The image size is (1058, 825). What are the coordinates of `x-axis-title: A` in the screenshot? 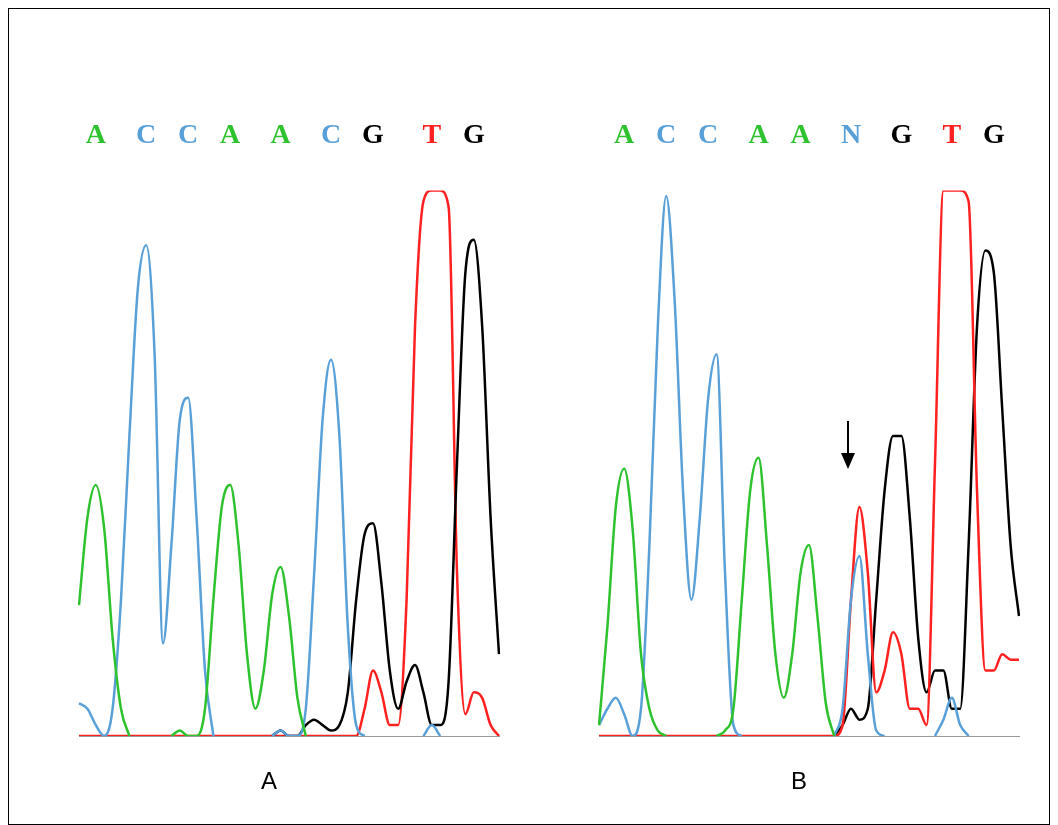 It's located at (269, 781).